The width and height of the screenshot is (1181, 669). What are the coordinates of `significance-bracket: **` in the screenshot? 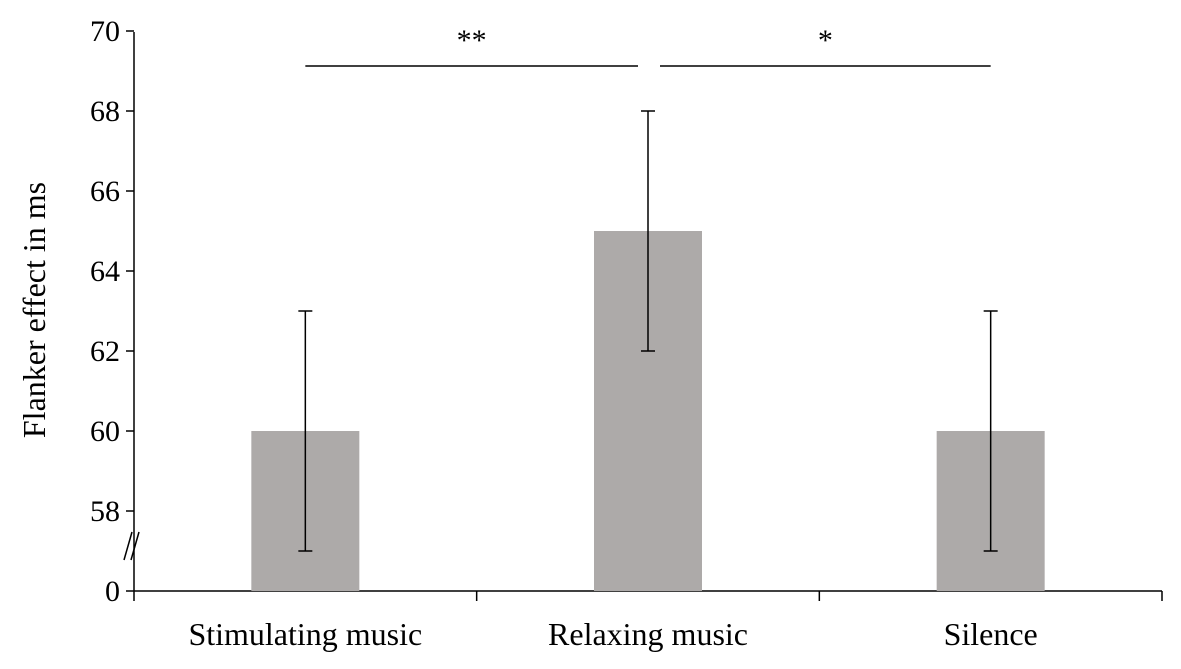 It's located at (471, 45).